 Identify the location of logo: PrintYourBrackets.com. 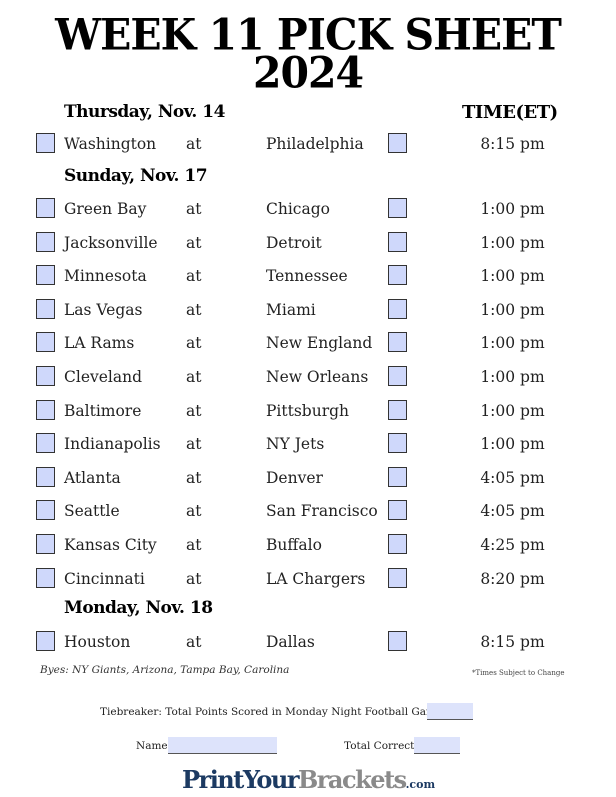
(308, 779).